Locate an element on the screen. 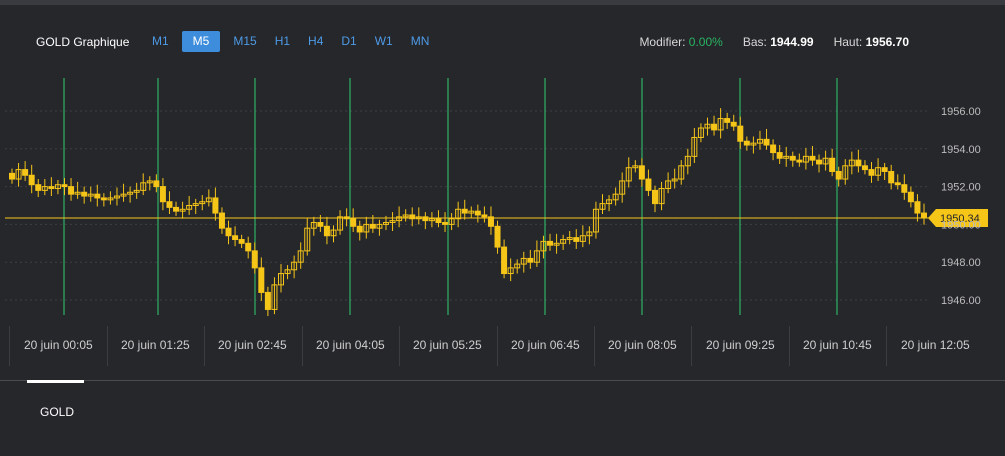 The width and height of the screenshot is (1005, 456). timeframe-m5-button: M5 is located at coordinates (201, 41).